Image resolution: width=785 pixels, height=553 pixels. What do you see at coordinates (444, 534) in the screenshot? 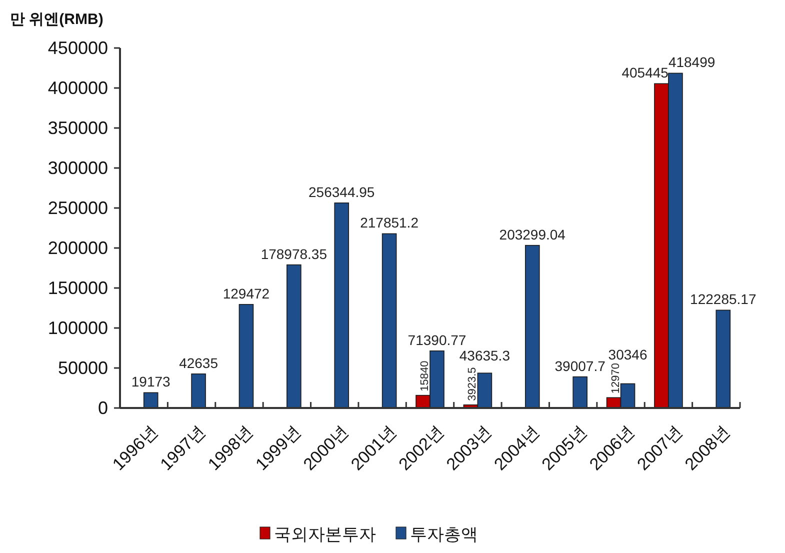
I see `legend-label: 투자총액` at bounding box center [444, 534].